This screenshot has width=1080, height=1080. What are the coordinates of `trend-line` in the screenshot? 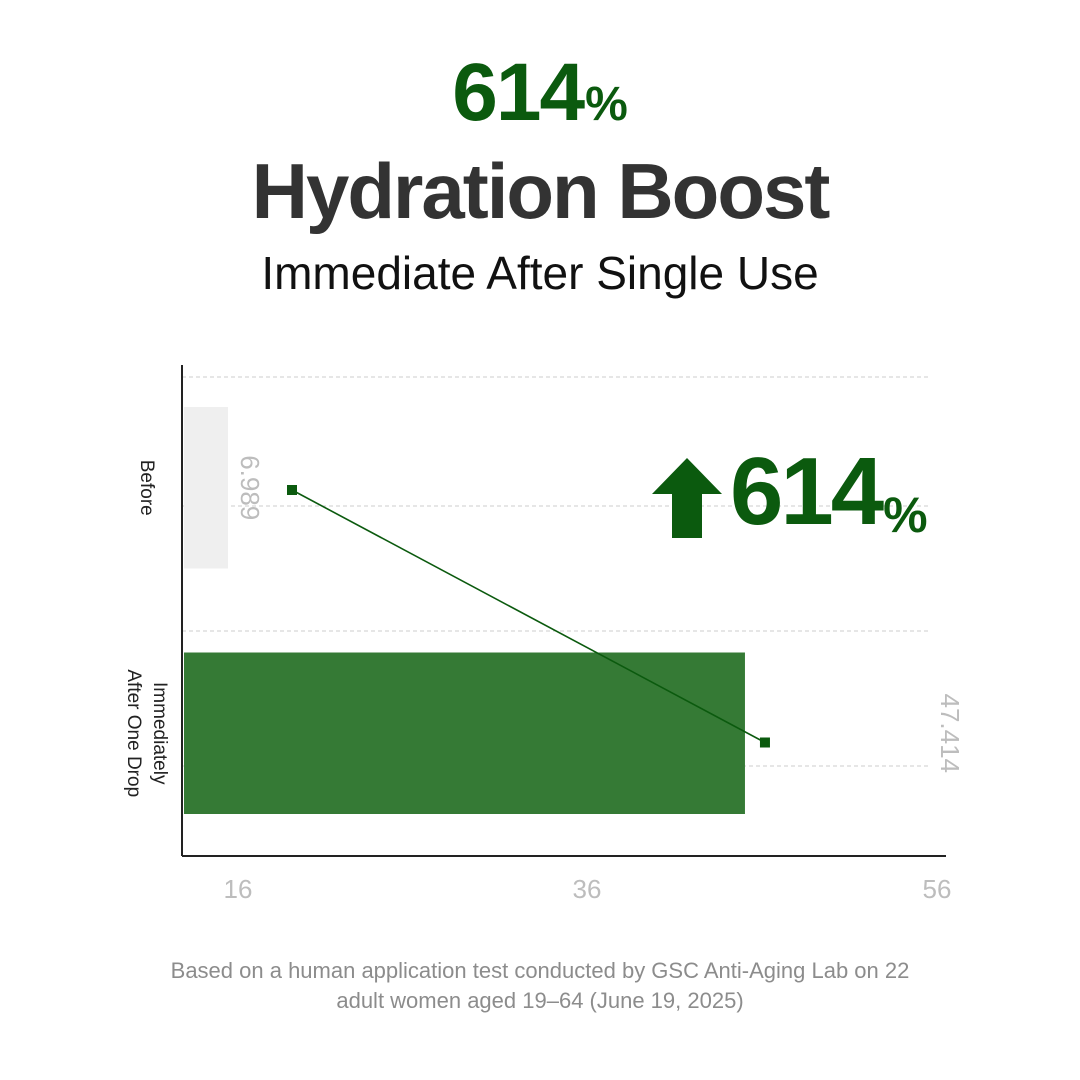 It's located at (528, 616).